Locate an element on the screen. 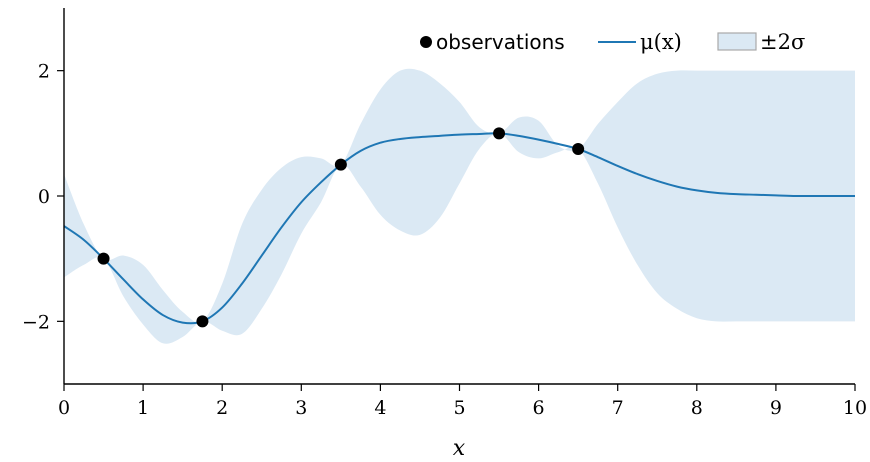 This screenshot has width=870, height=462. y-tick-label: 0 is located at coordinates (44, 197).